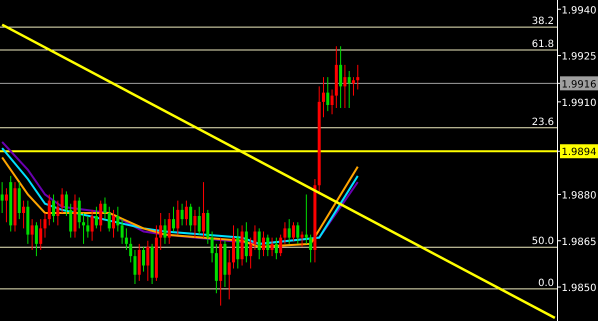 This screenshot has width=598, height=321. Describe the element at coordinates (543, 44) in the screenshot. I see `annotation: 61.8` at that location.